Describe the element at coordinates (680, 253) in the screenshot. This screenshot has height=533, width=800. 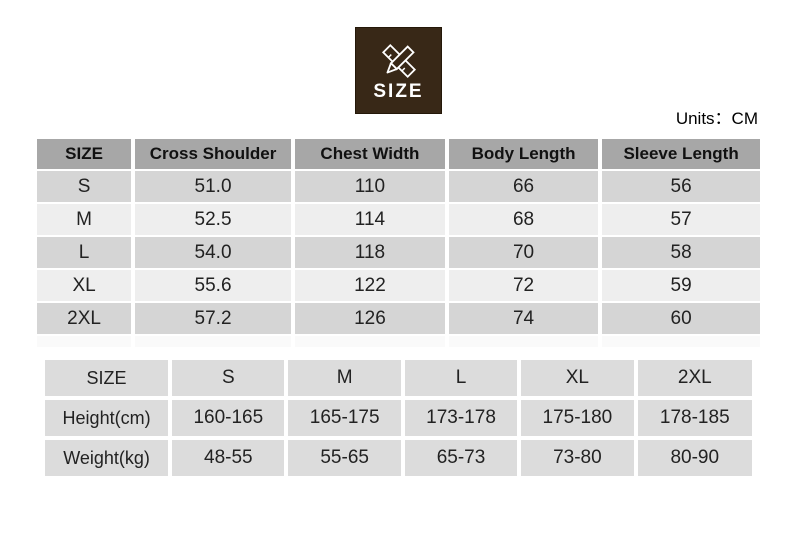
I see `value-cell: 58` at that location.